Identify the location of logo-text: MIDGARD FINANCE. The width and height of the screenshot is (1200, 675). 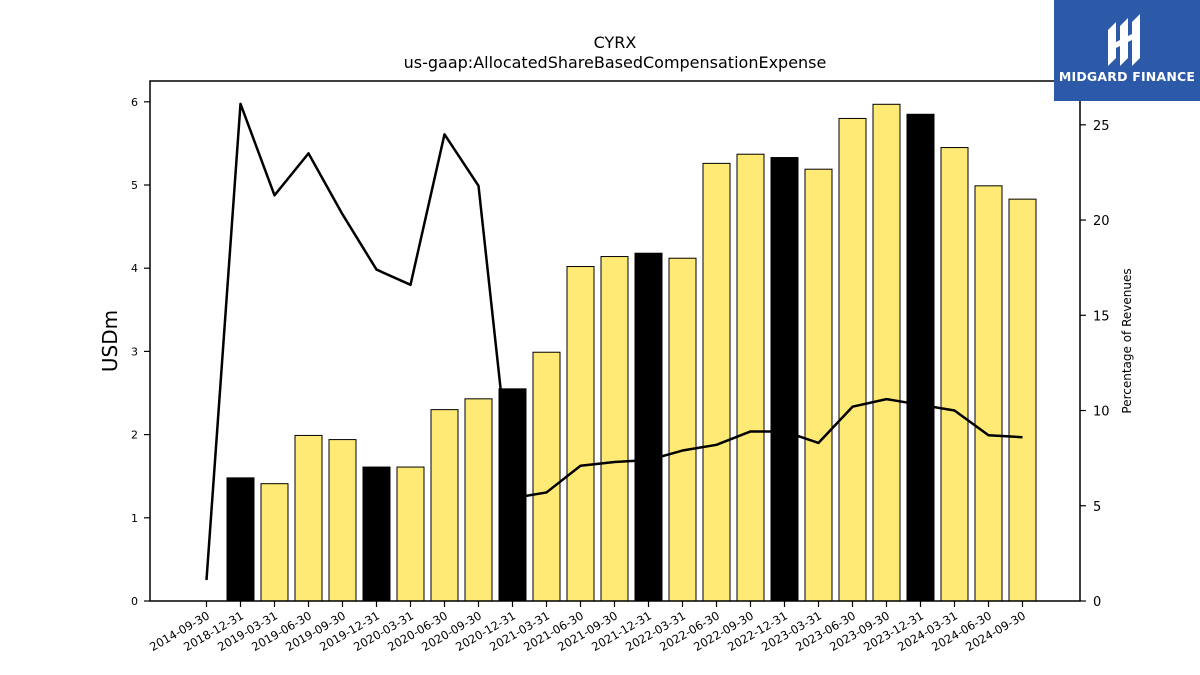
(1127, 76).